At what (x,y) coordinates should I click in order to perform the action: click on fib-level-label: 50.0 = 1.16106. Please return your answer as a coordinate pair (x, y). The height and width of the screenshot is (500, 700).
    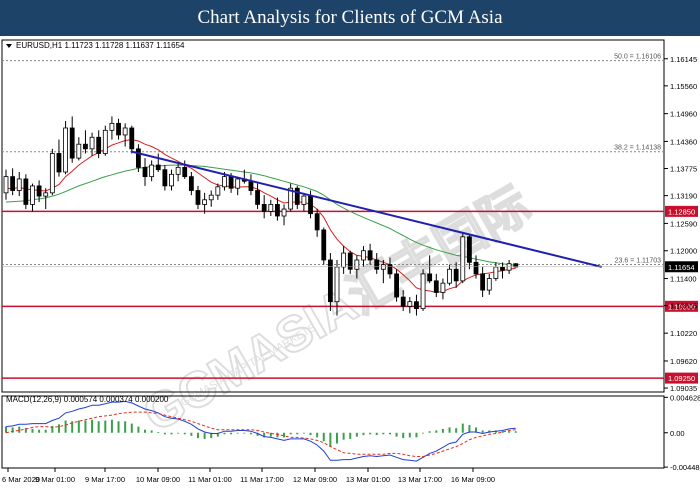
    Looking at the image, I should click on (637, 57).